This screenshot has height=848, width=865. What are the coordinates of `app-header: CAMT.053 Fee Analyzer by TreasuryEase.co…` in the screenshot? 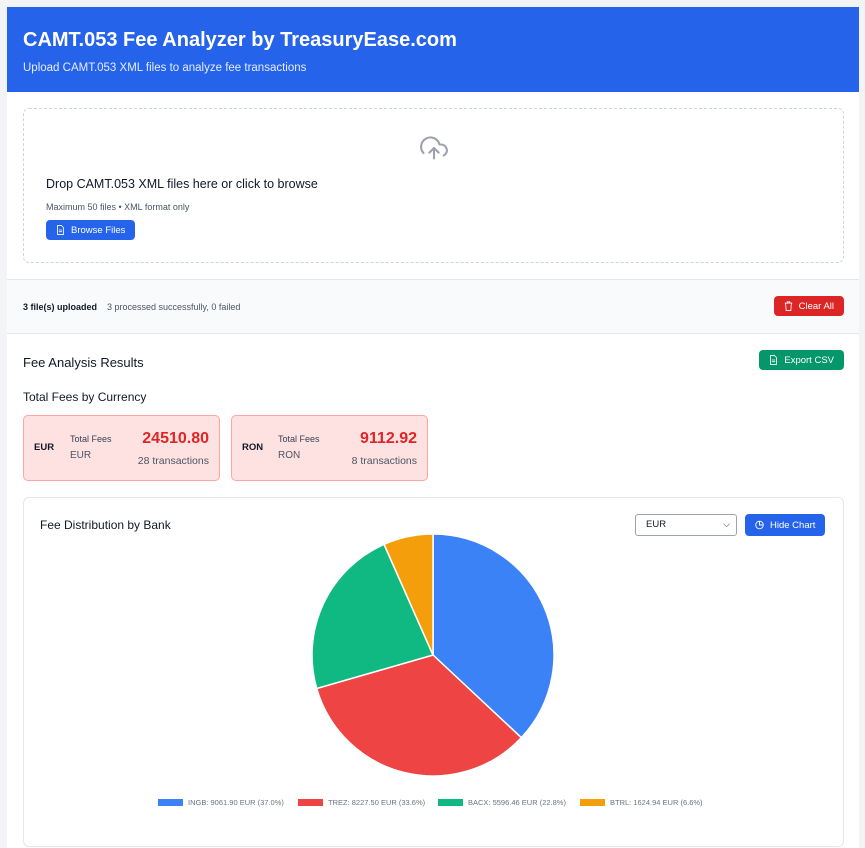 It's located at (433, 49).